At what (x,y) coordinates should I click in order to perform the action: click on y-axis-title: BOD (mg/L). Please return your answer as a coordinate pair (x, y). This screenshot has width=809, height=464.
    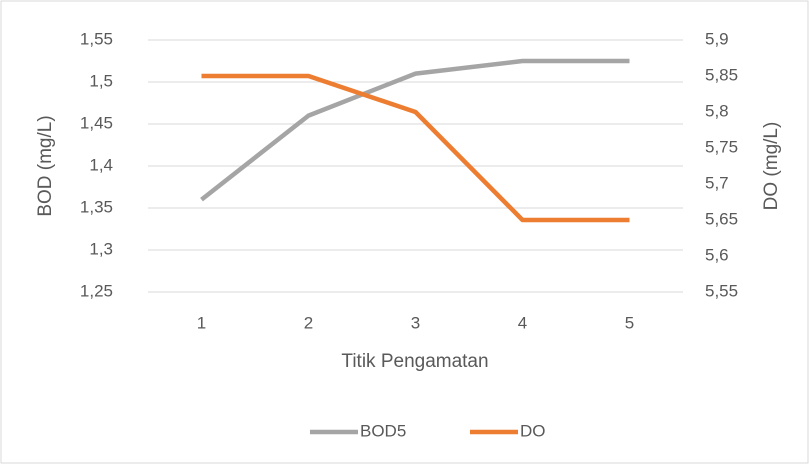
    Looking at the image, I should click on (45, 165).